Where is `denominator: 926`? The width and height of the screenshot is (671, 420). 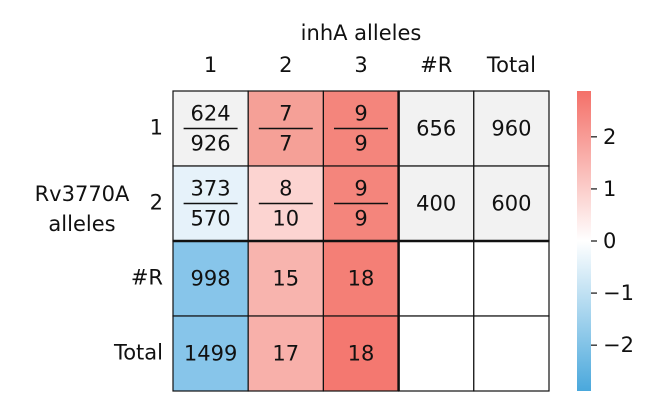 denominator: 926 is located at coordinates (211, 144).